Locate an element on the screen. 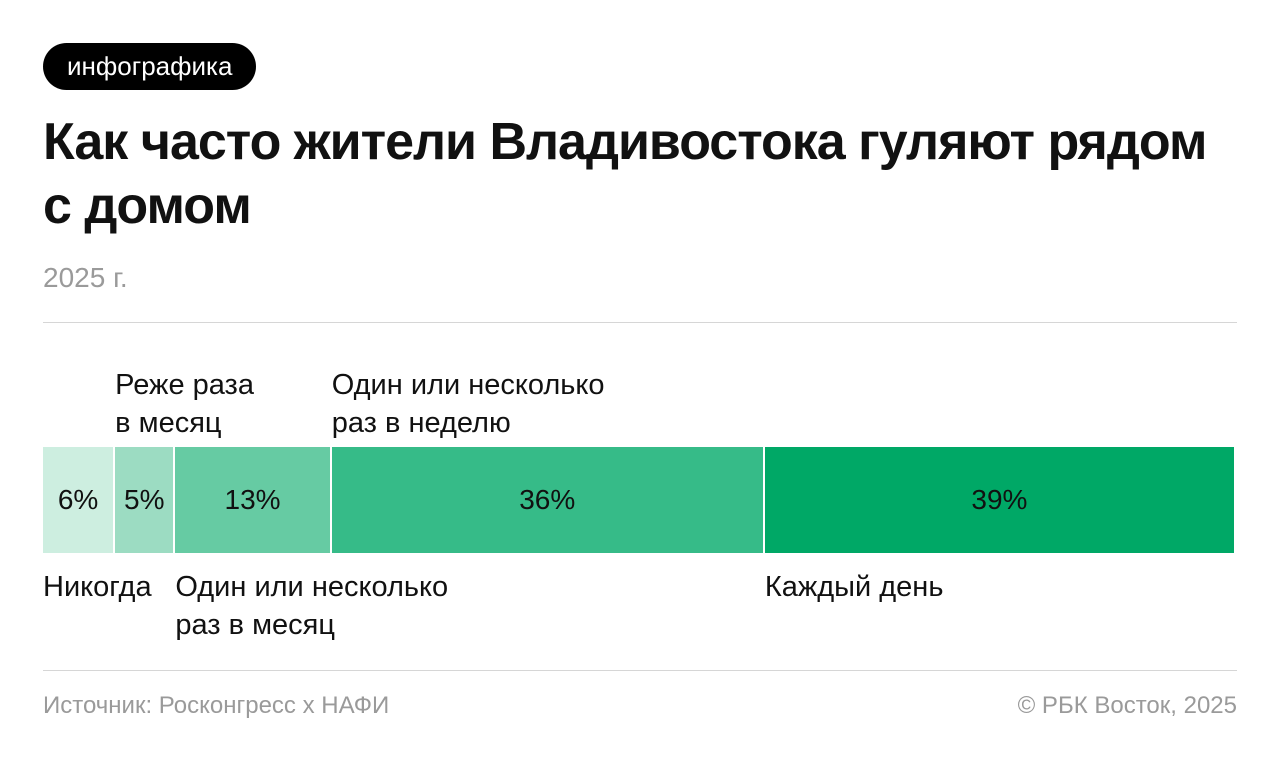 The height and width of the screenshot is (765, 1280). data-label: 39% is located at coordinates (999, 499).